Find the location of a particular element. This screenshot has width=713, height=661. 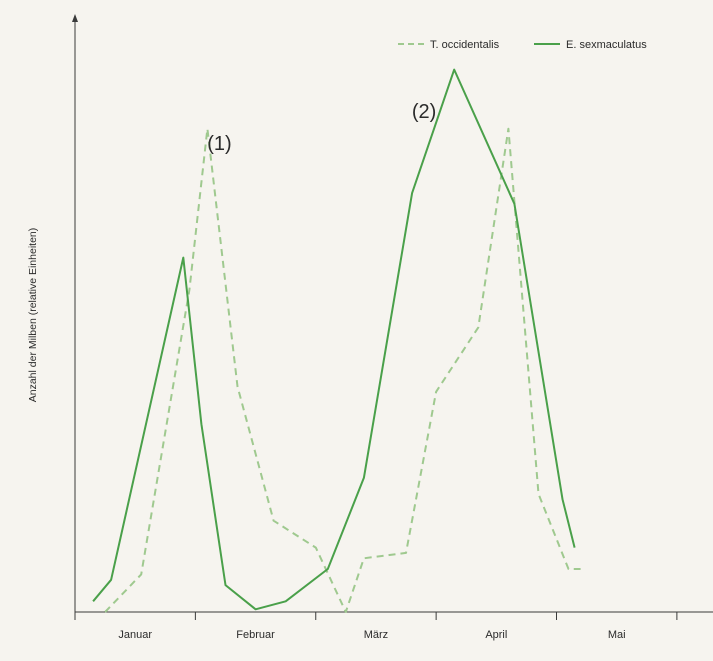

x-tick-label: Januar is located at coordinates (135, 635).